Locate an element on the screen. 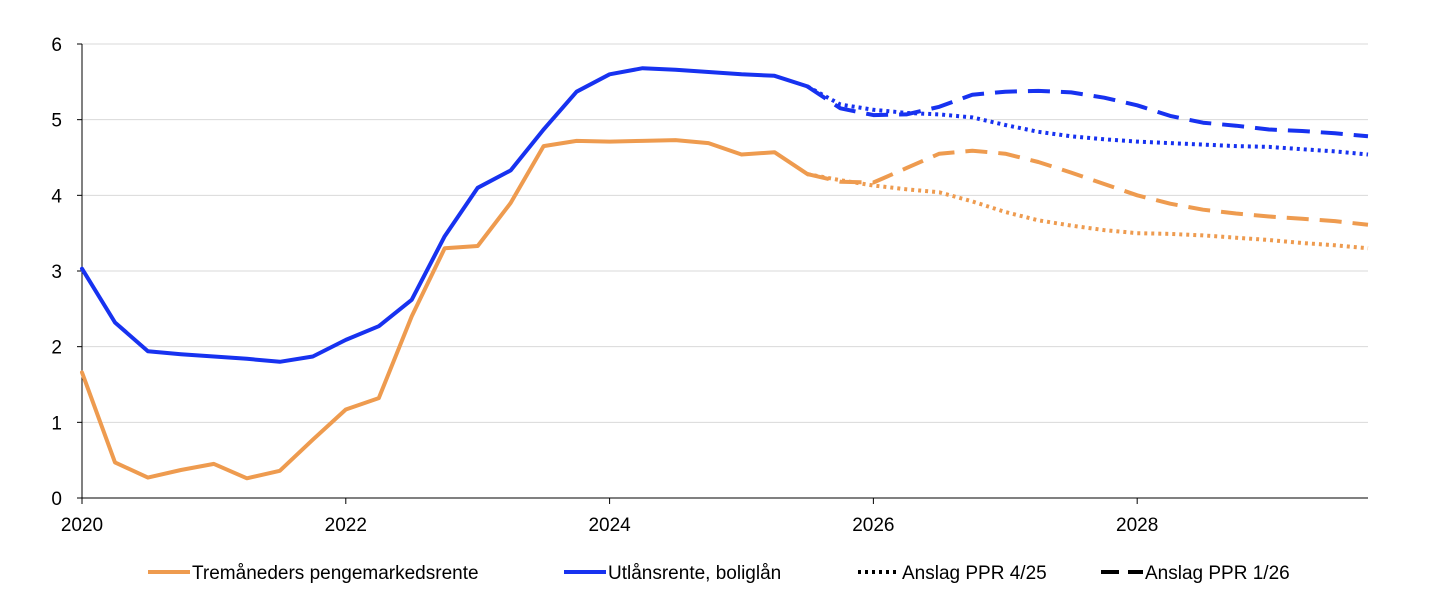 The height and width of the screenshot is (600, 1445). legend-label: Utlånsrente, boliglån is located at coordinates (694, 573).